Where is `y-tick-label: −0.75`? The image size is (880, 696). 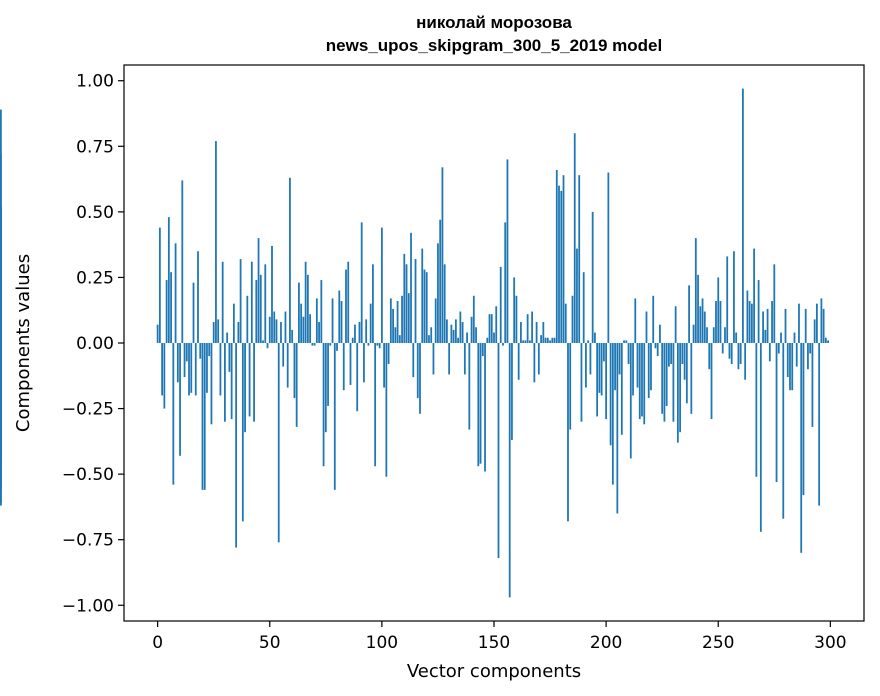 y-tick-label: −0.75 is located at coordinates (88, 541).